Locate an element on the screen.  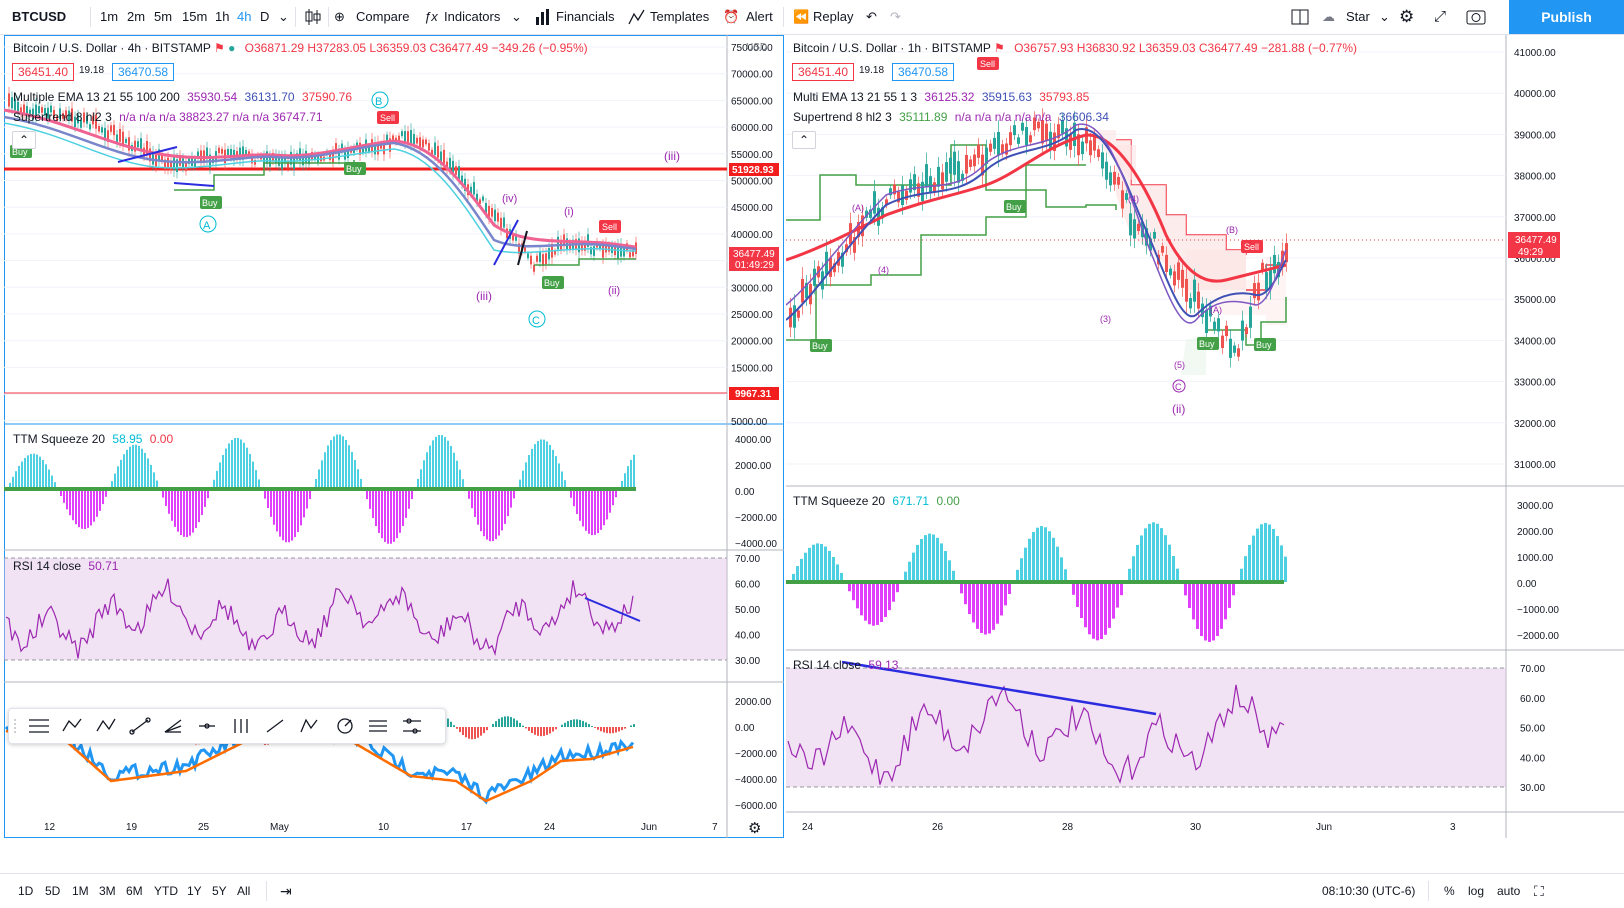
axis-tick-label: 0.00 is located at coordinates (745, 492).